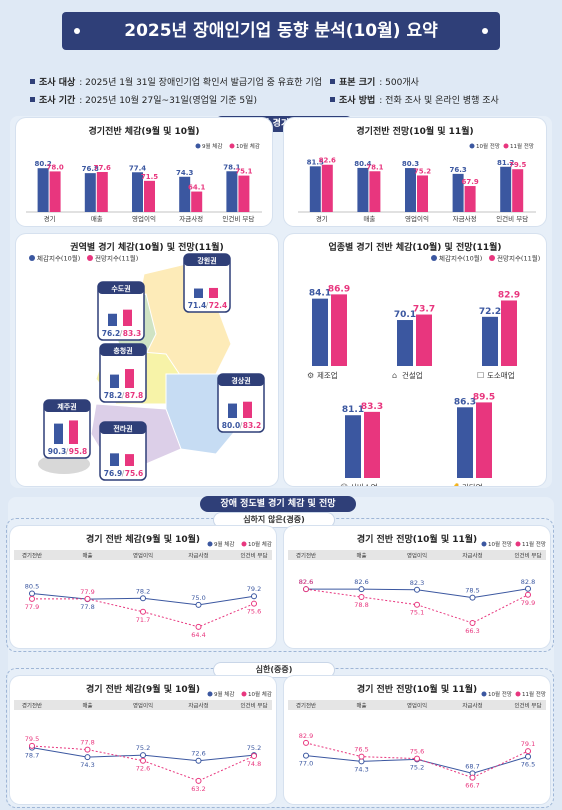  I want to click on mild-pill: 심하지 않은(경증), so click(274, 520).